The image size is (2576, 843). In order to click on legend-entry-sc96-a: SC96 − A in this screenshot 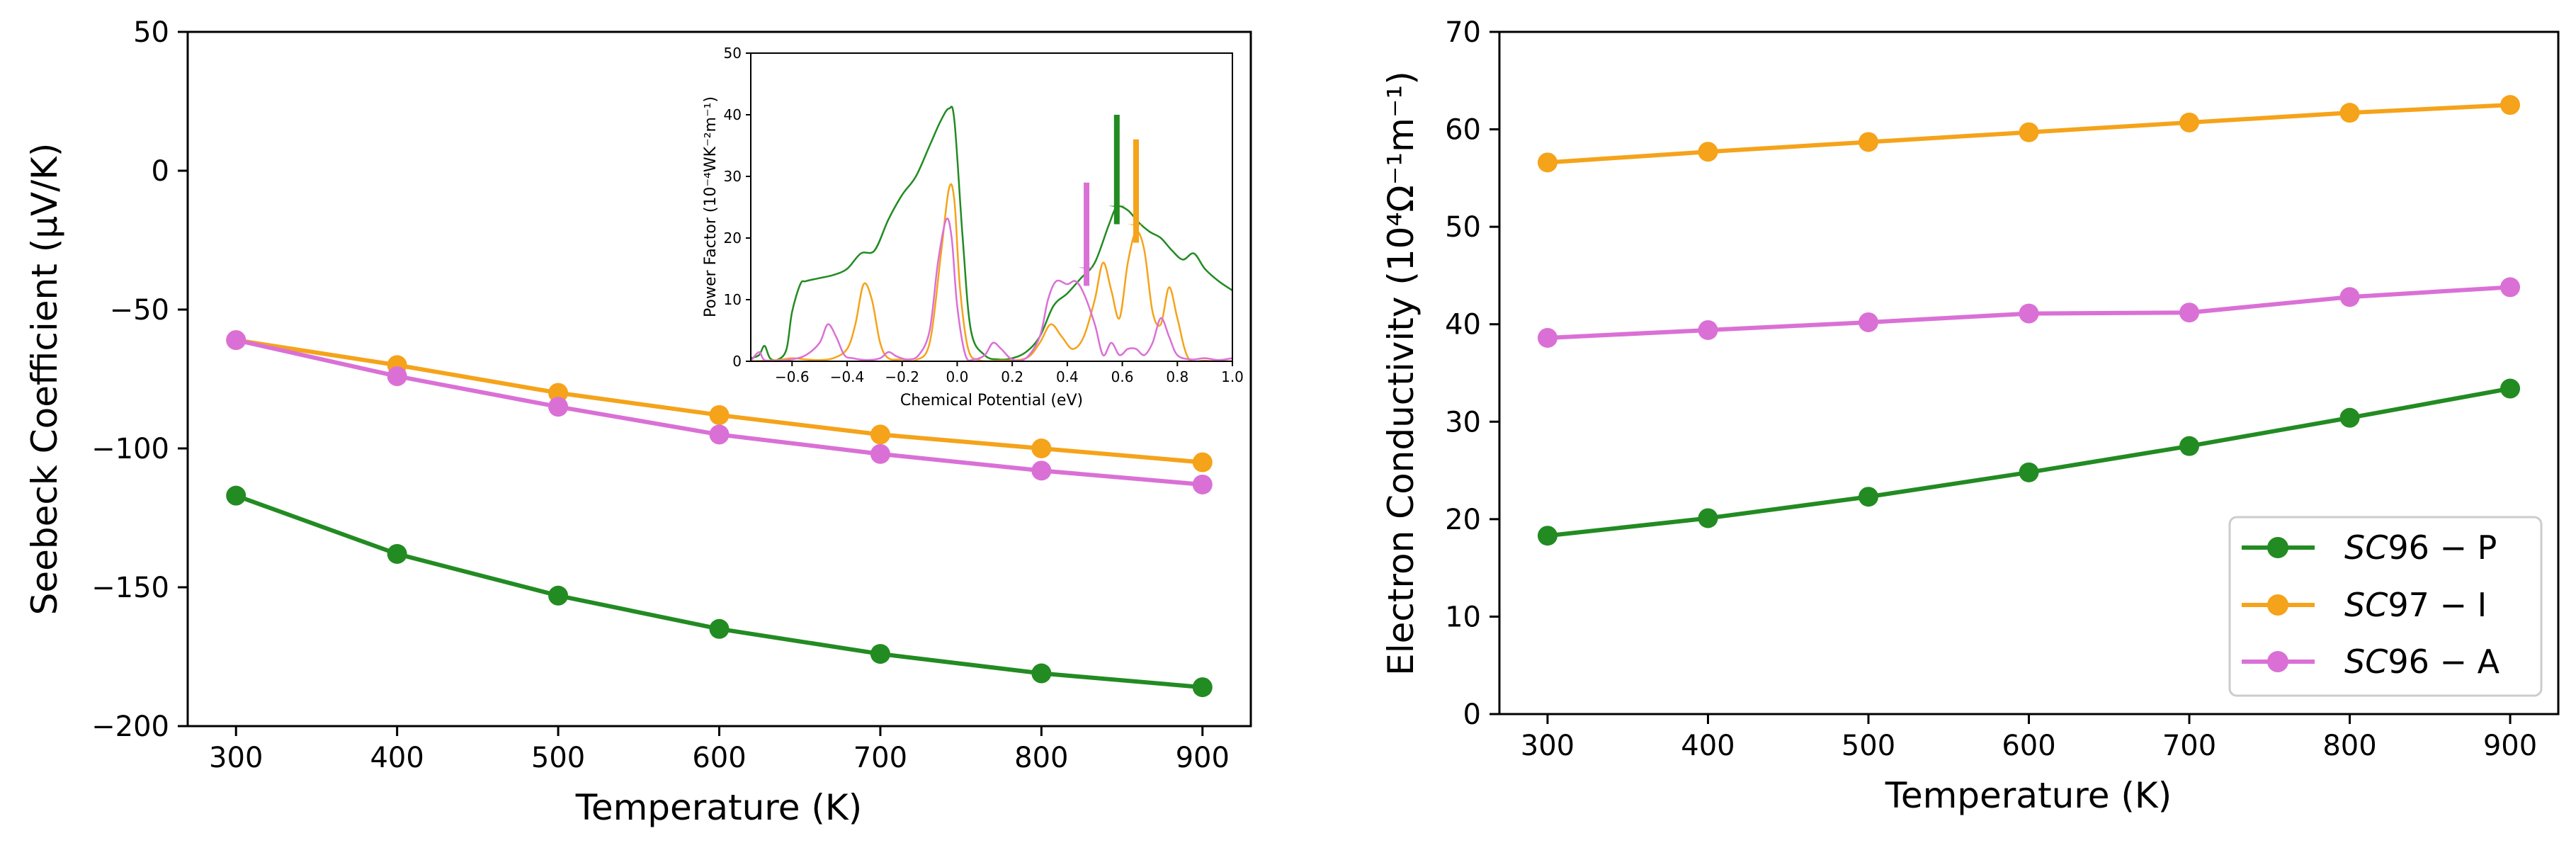, I will do `click(2371, 662)`.